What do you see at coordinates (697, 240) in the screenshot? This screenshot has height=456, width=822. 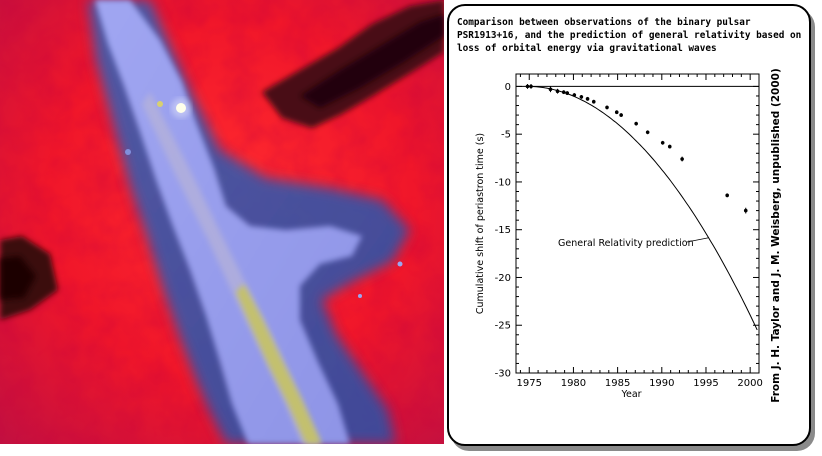 I see `annotation-leader` at bounding box center [697, 240].